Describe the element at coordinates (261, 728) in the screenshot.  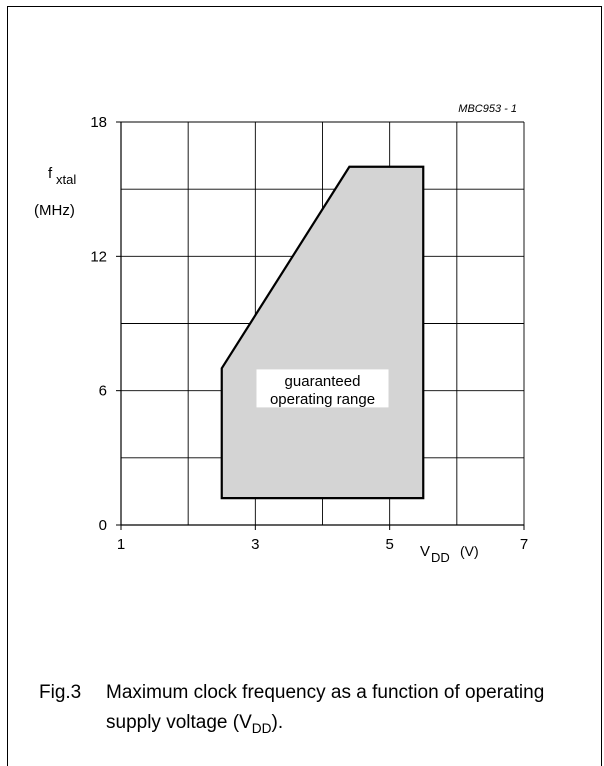
I see `caption-text-subscript: DD` at that location.